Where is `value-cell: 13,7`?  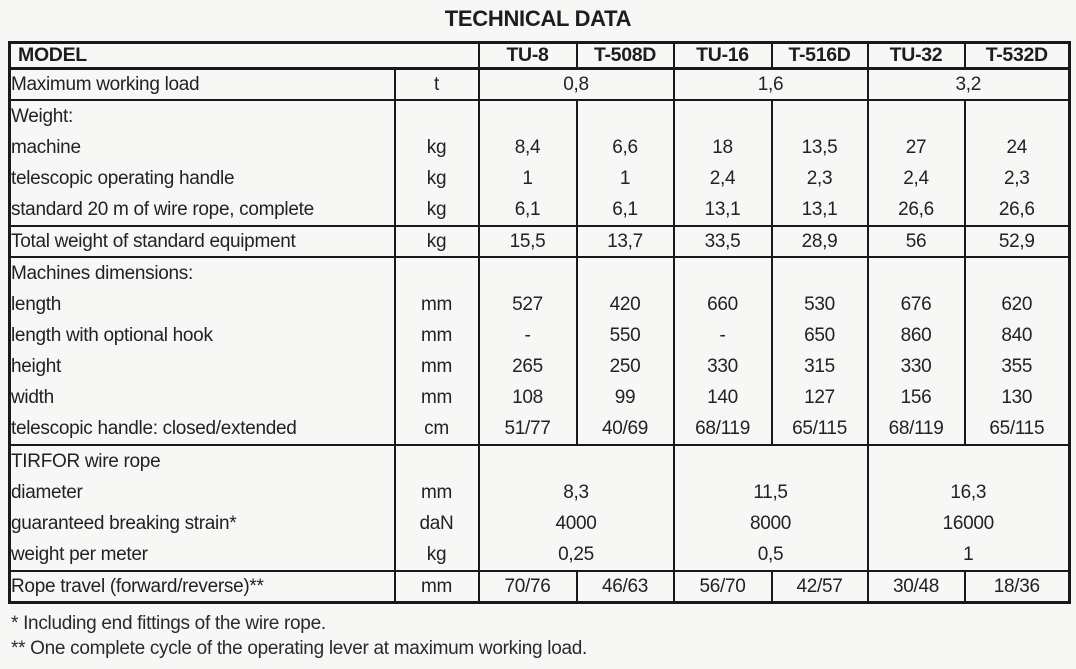 value-cell: 13,7 is located at coordinates (625, 241).